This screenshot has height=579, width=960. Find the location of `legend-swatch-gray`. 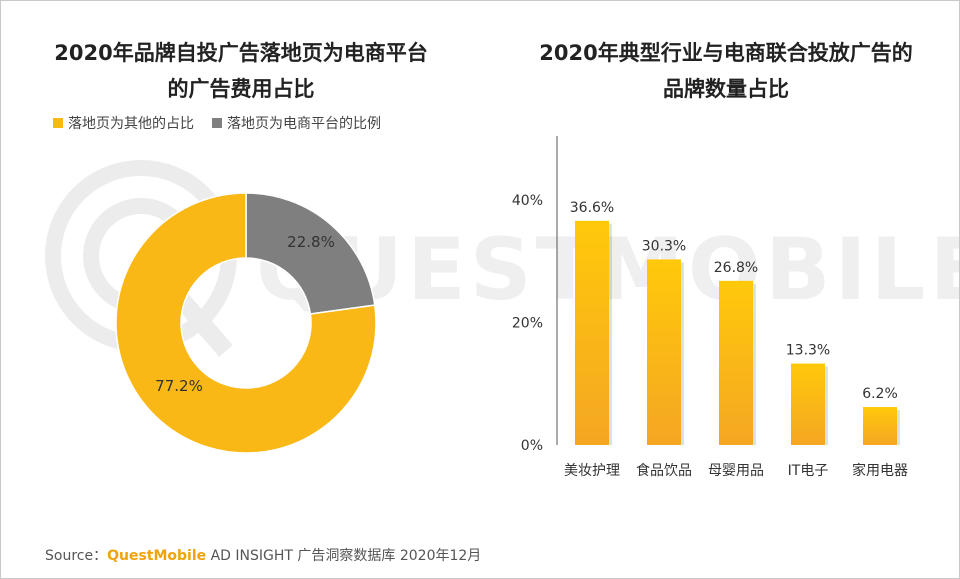

legend-swatch-gray is located at coordinates (217, 123).